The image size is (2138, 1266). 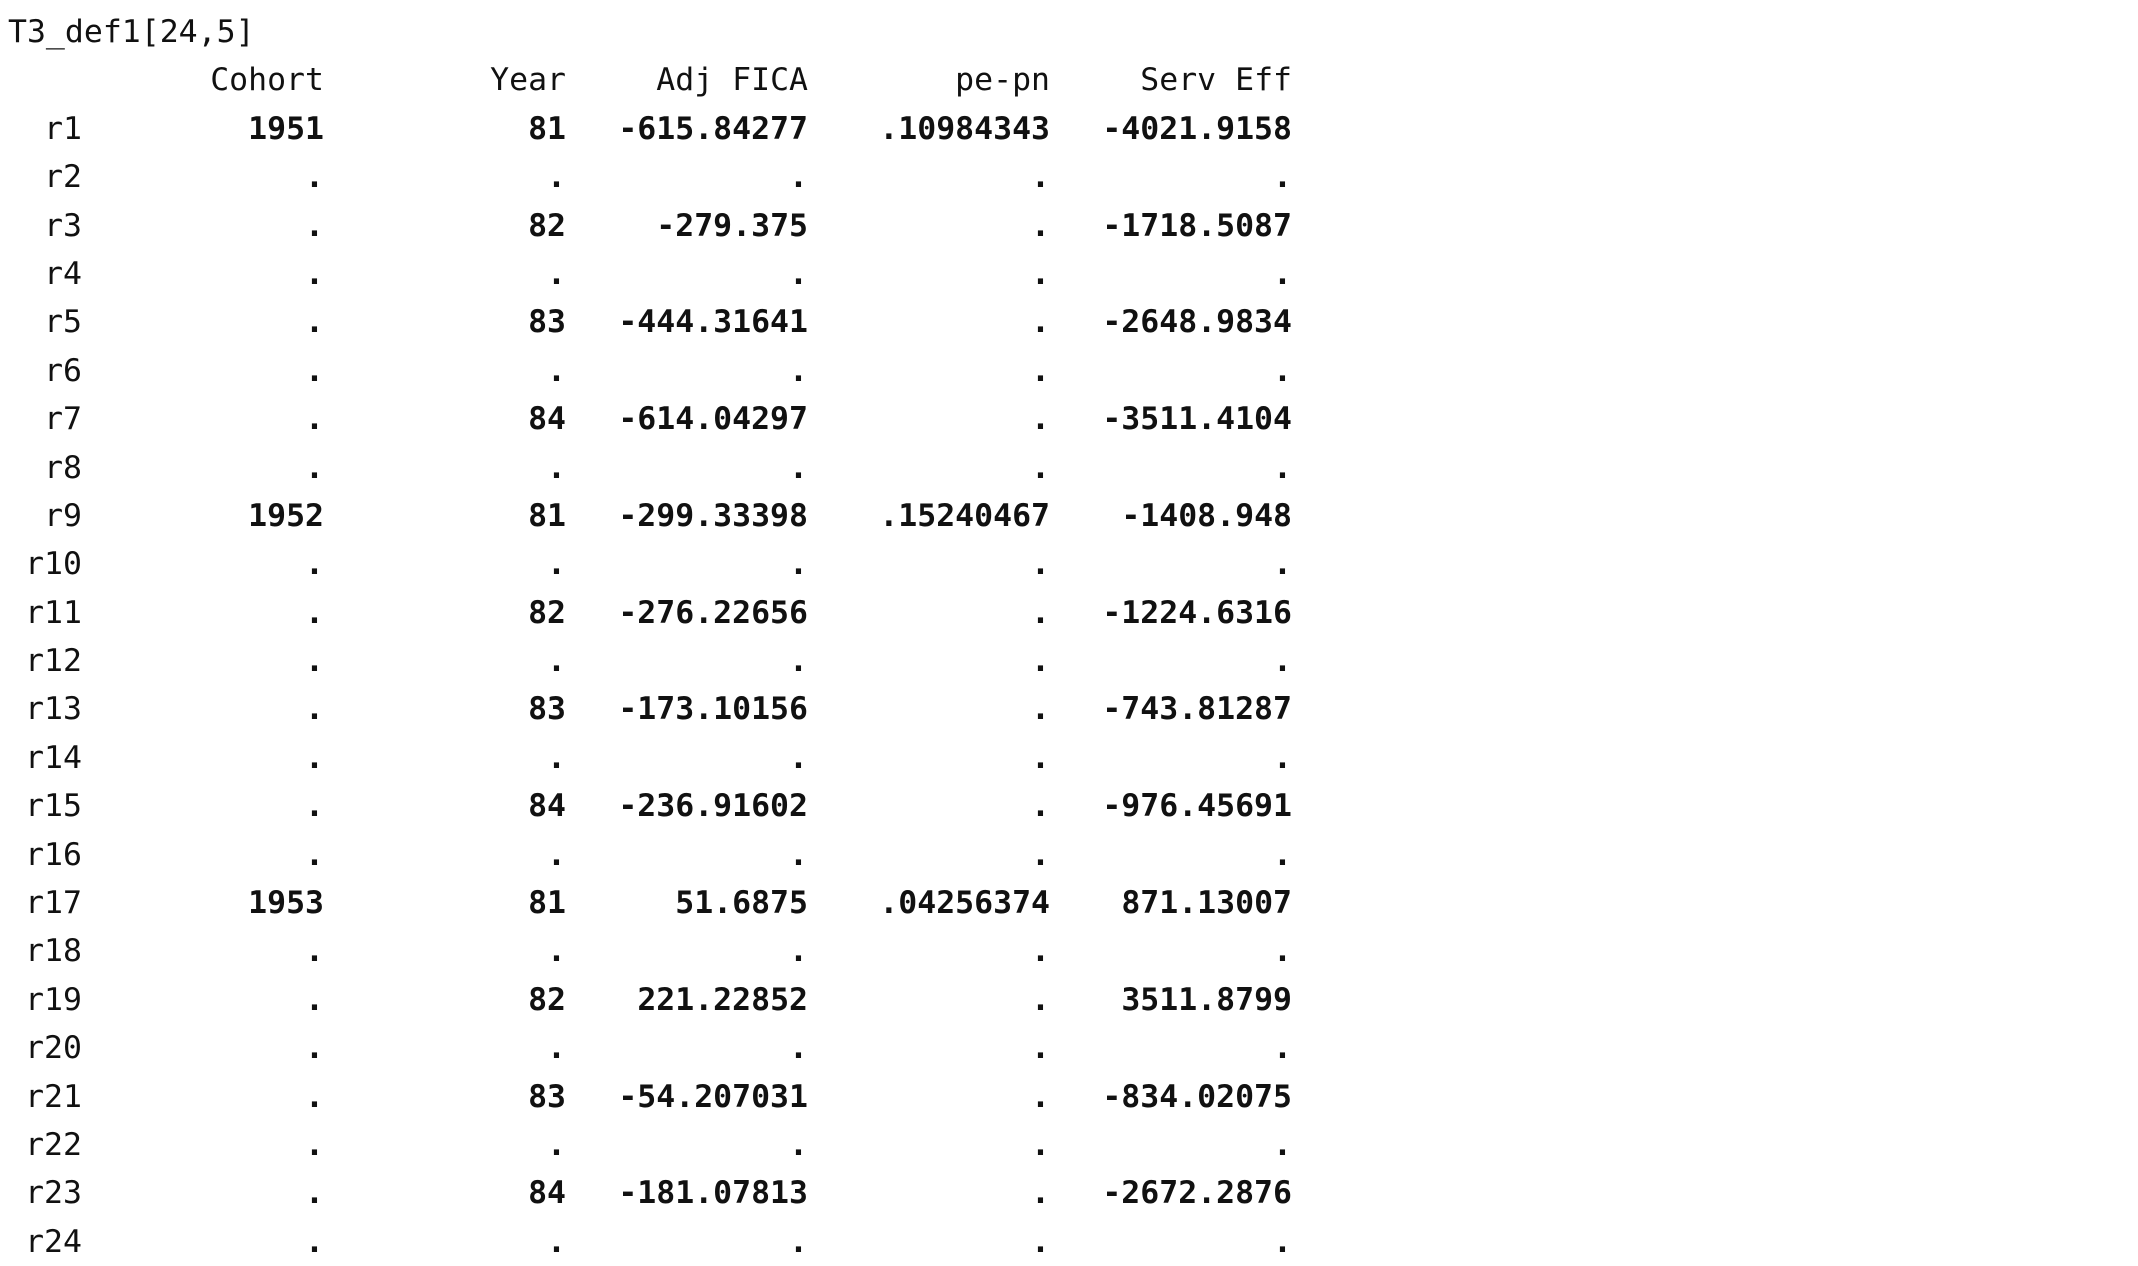 I want to click on matrix-row: r9 1952 81 -299.33398 .15240467 -1408.948, so click(x=650, y=516).